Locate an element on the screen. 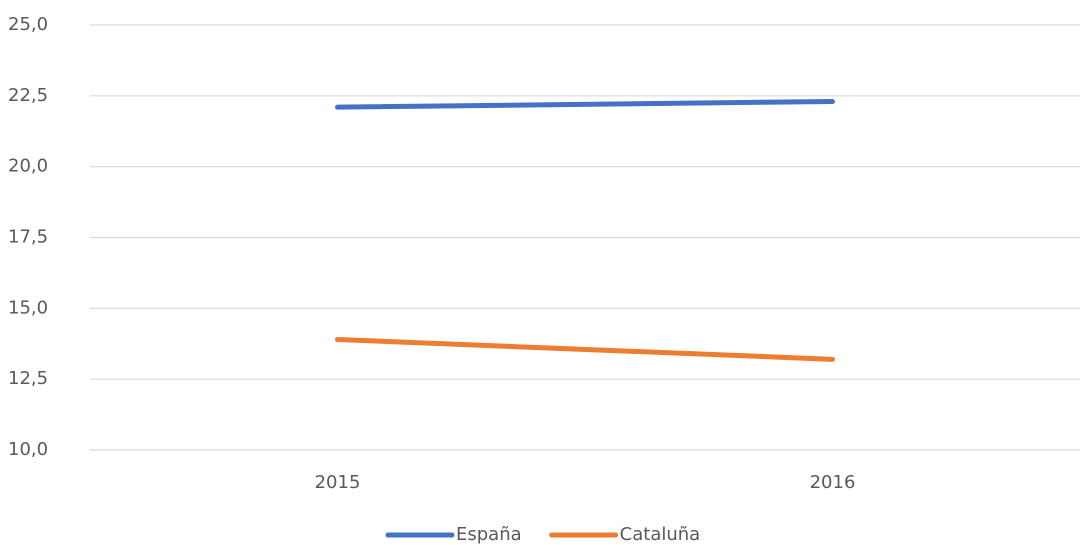 Image resolution: width=1080 pixels, height=545 pixels. y-tick-label: 10,0 is located at coordinates (28, 449).